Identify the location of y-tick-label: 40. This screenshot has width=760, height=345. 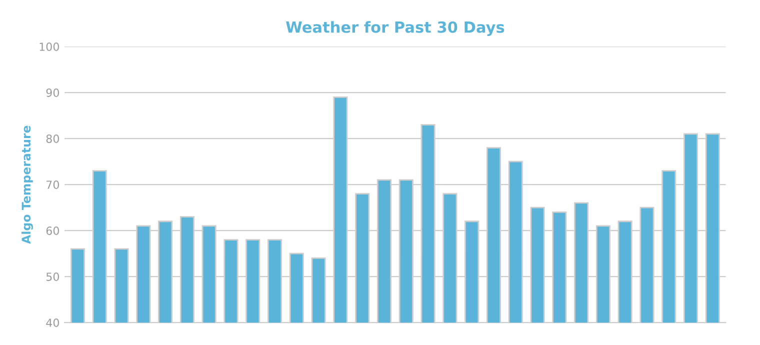
(52, 322).